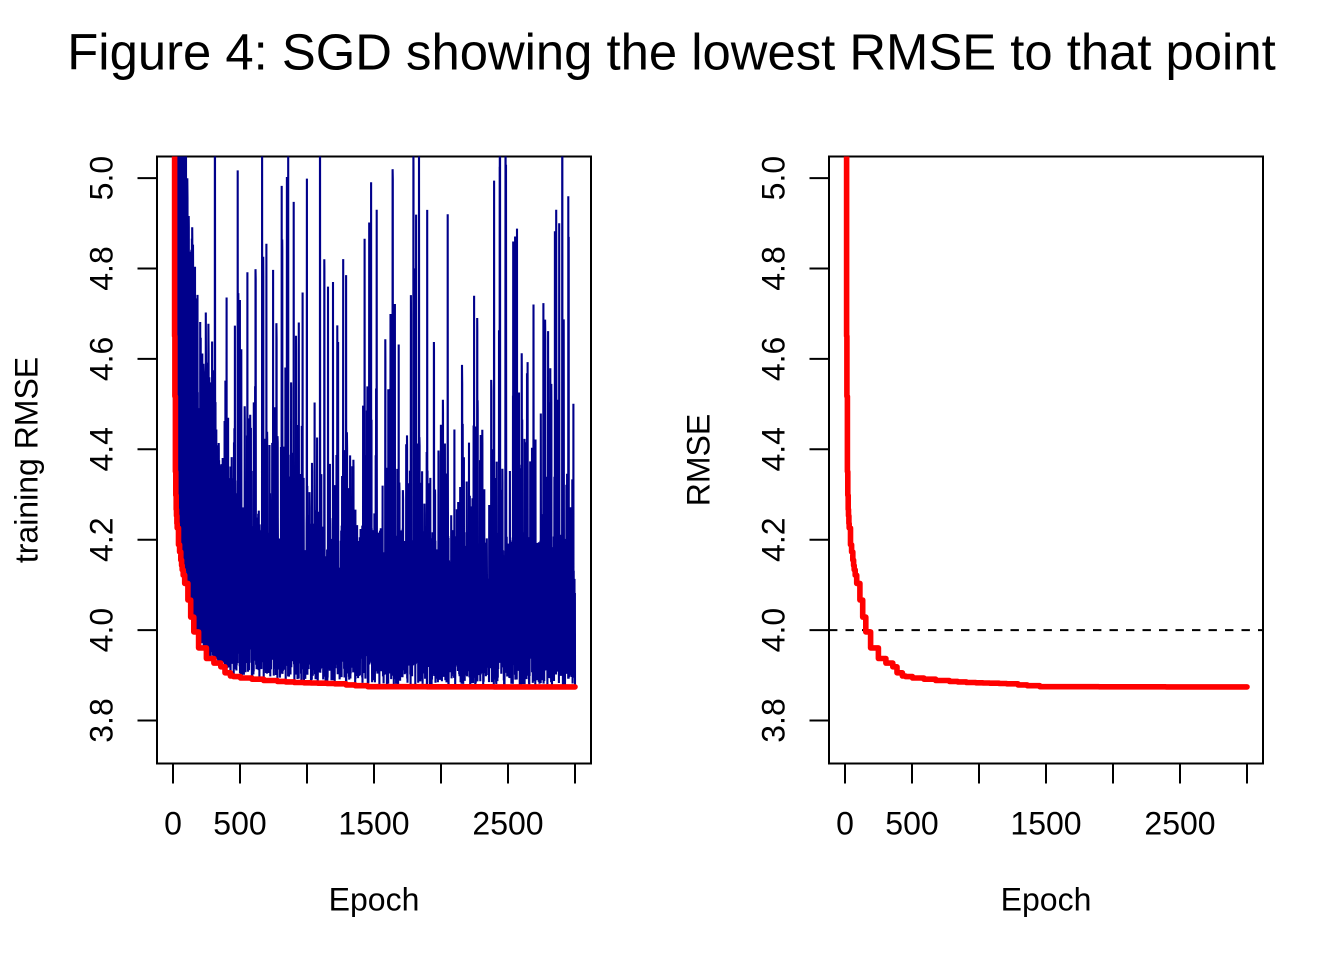  Describe the element at coordinates (699, 460) in the screenshot. I see `svg-text: RMSE` at that location.